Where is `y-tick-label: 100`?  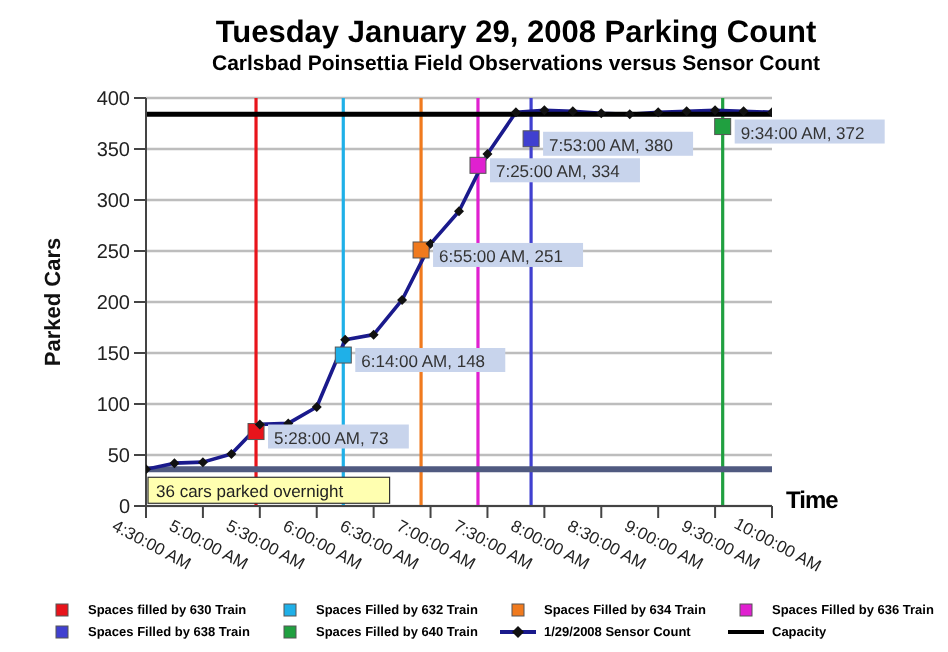 y-tick-label: 100 is located at coordinates (113, 406).